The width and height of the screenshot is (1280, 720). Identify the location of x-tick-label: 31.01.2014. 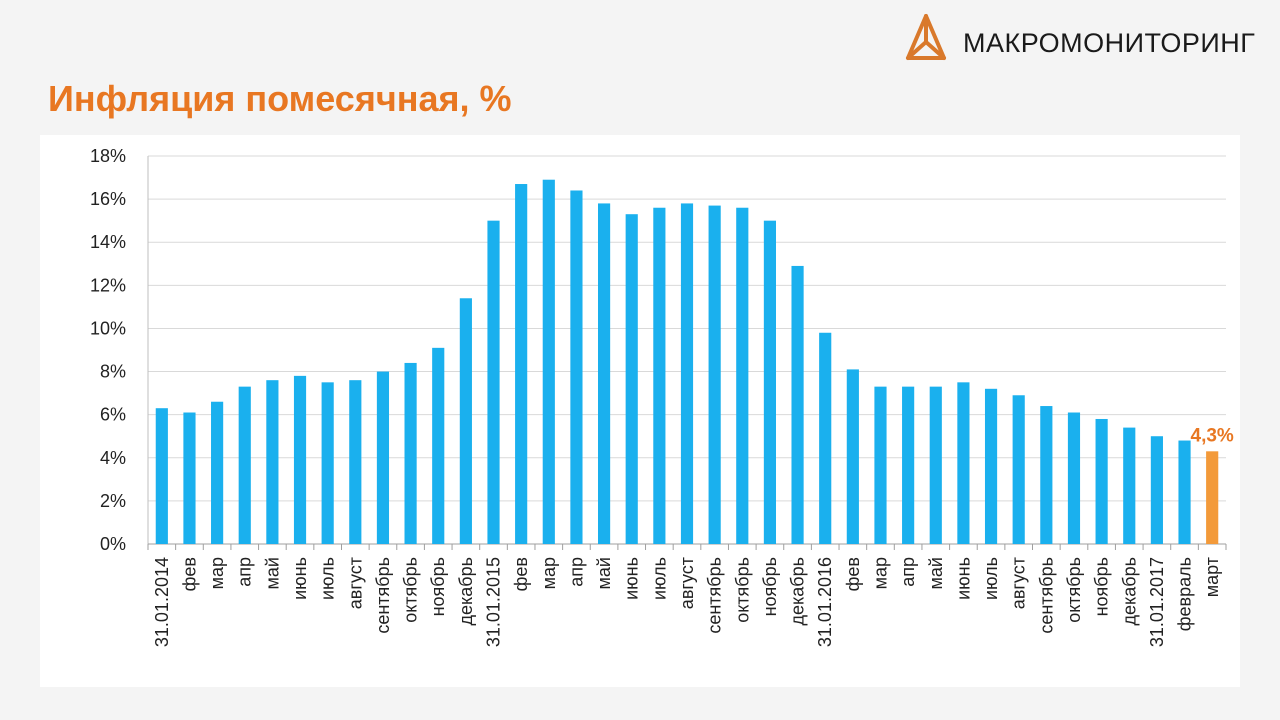
(162, 602).